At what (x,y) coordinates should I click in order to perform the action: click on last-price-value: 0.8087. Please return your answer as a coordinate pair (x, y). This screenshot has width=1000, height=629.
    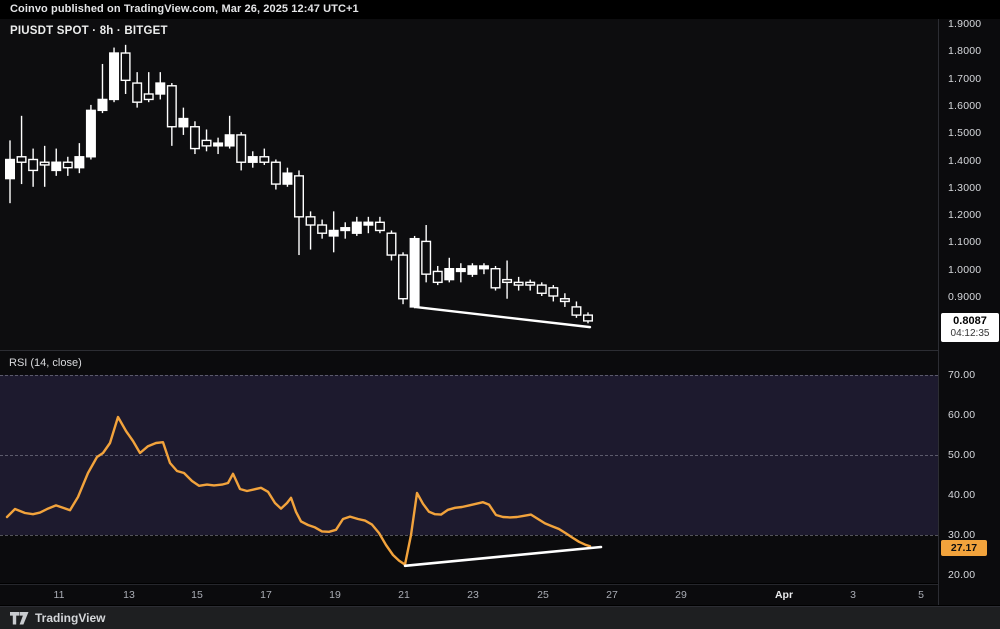
    Looking at the image, I should click on (970, 321).